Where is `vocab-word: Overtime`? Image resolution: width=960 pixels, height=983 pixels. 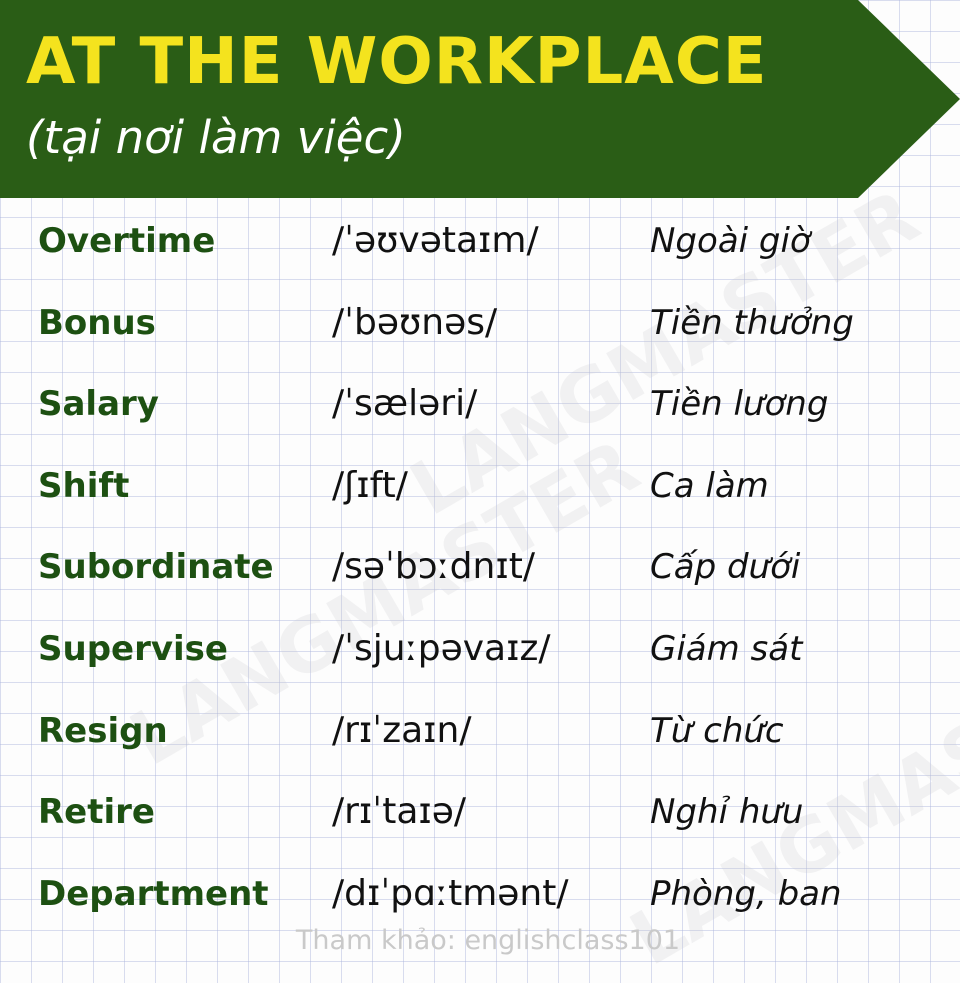
vocab-word: Overtime is located at coordinates (127, 241).